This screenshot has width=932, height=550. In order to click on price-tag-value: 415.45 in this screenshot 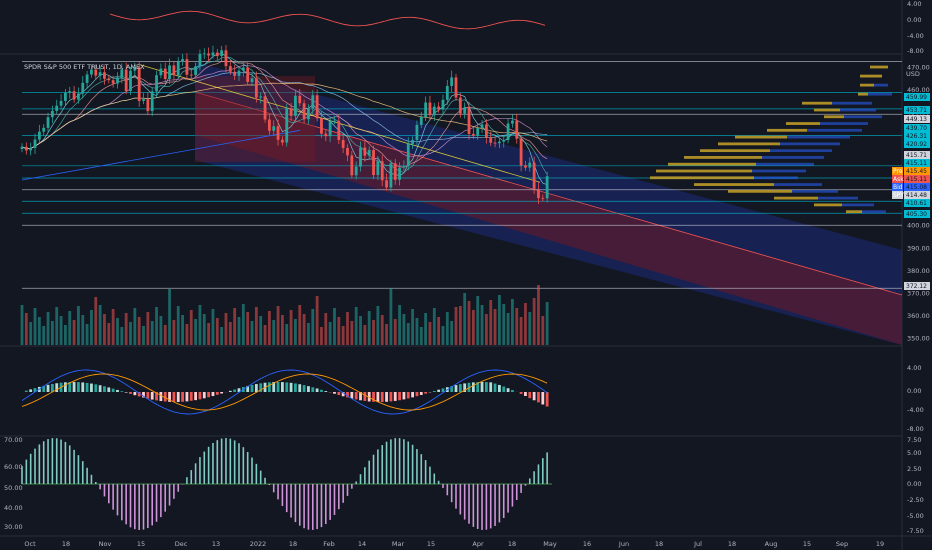, I will do `click(916, 171)`.